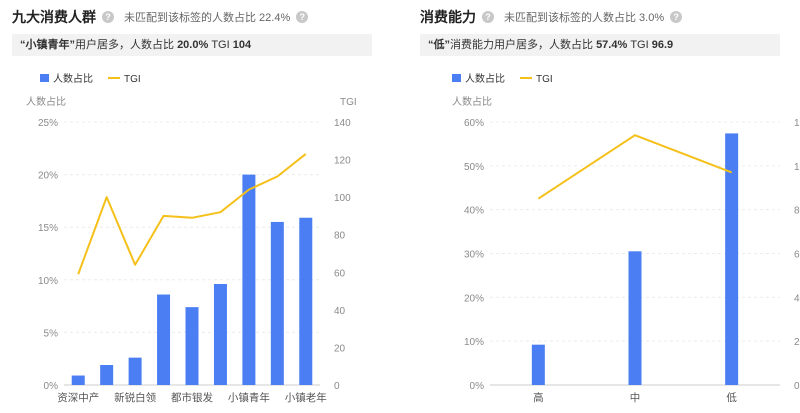  What do you see at coordinates (612, 45) in the screenshot?
I see `summary-pct: 57.4%` at bounding box center [612, 45].